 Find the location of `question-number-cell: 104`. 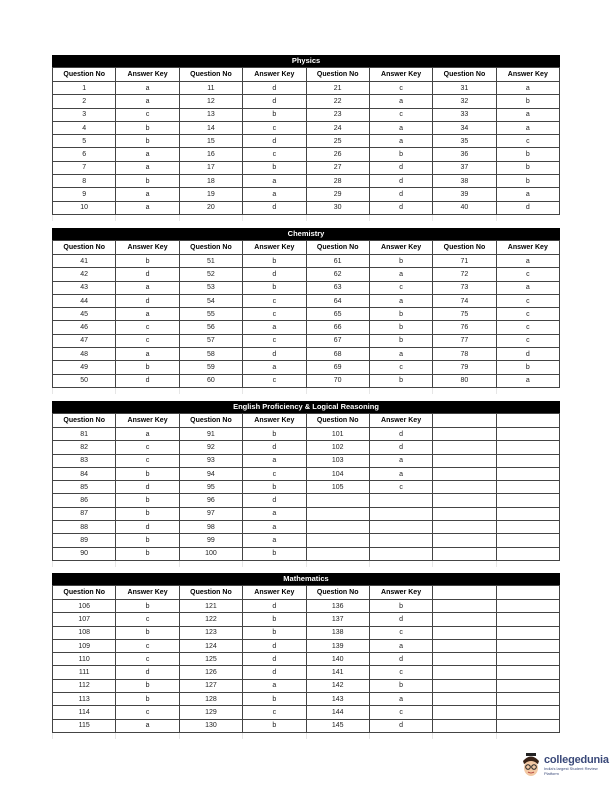

question-number-cell: 104 is located at coordinates (337, 474).